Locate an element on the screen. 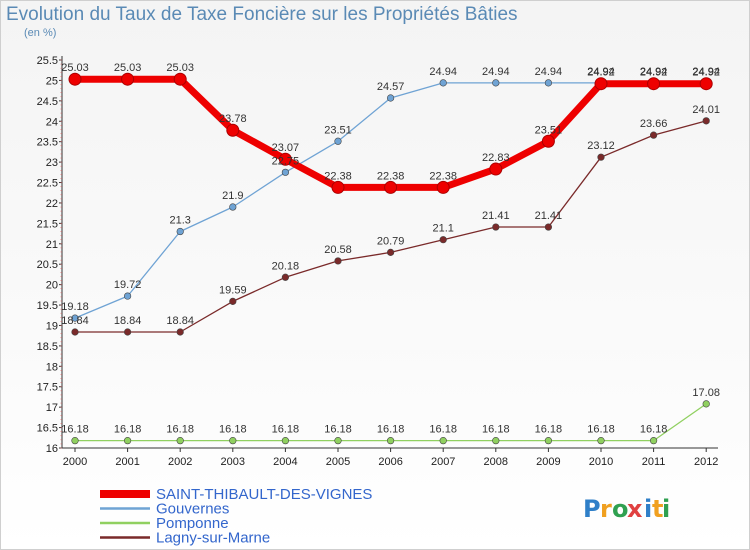 Image resolution: width=750 pixels, height=550 pixels. x-tick-label: 2002 is located at coordinates (180, 462).